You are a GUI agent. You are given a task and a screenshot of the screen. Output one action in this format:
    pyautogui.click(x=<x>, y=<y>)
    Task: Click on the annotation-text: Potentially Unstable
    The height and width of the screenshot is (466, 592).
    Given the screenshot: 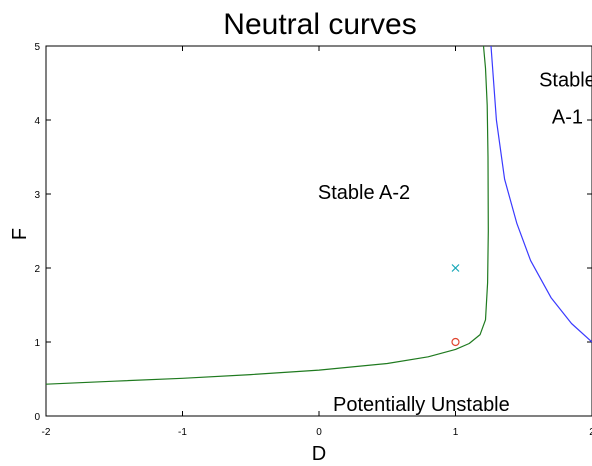 What is the action you would take?
    pyautogui.click(x=421, y=405)
    